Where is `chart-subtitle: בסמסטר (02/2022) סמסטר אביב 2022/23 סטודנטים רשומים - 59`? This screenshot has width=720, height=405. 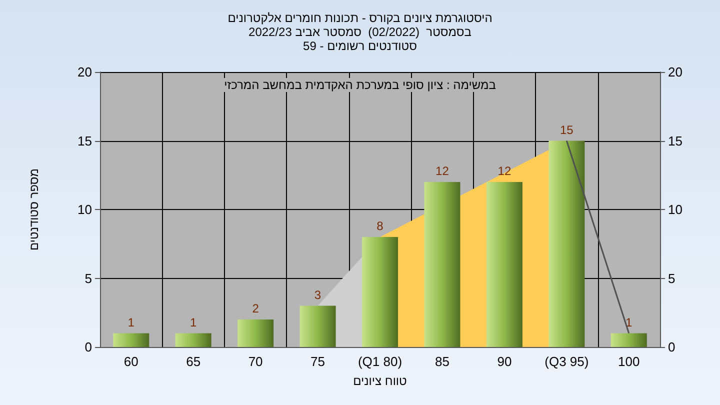
chart-subtitle: בסמסטר (02/2022) סמסטר אביב 2022/23 סטודנטים רשומים - 59 is located at coordinates (360, 39).